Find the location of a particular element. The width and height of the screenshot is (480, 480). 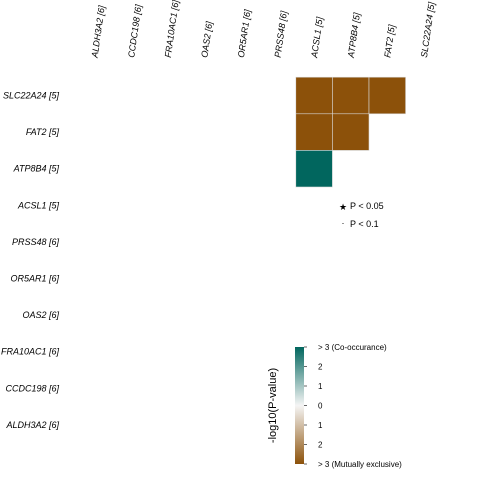

row-label: FAT2 [5] is located at coordinates (43, 132).